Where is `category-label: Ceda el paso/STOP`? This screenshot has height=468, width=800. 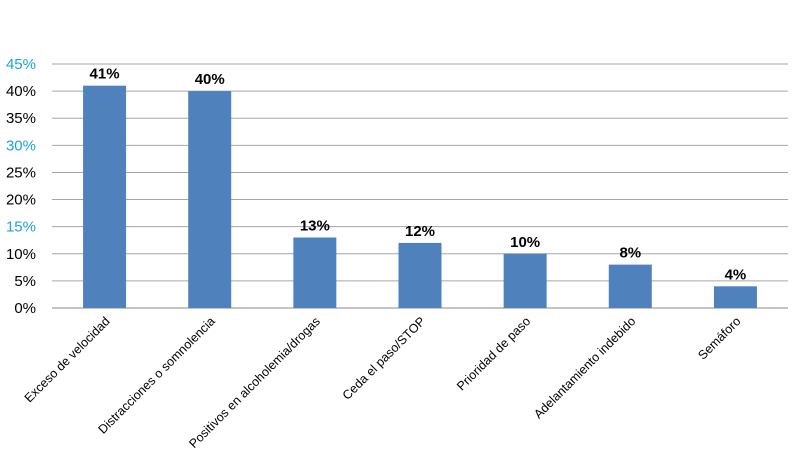
category-label: Ceda el paso/STOP is located at coordinates (384, 358).